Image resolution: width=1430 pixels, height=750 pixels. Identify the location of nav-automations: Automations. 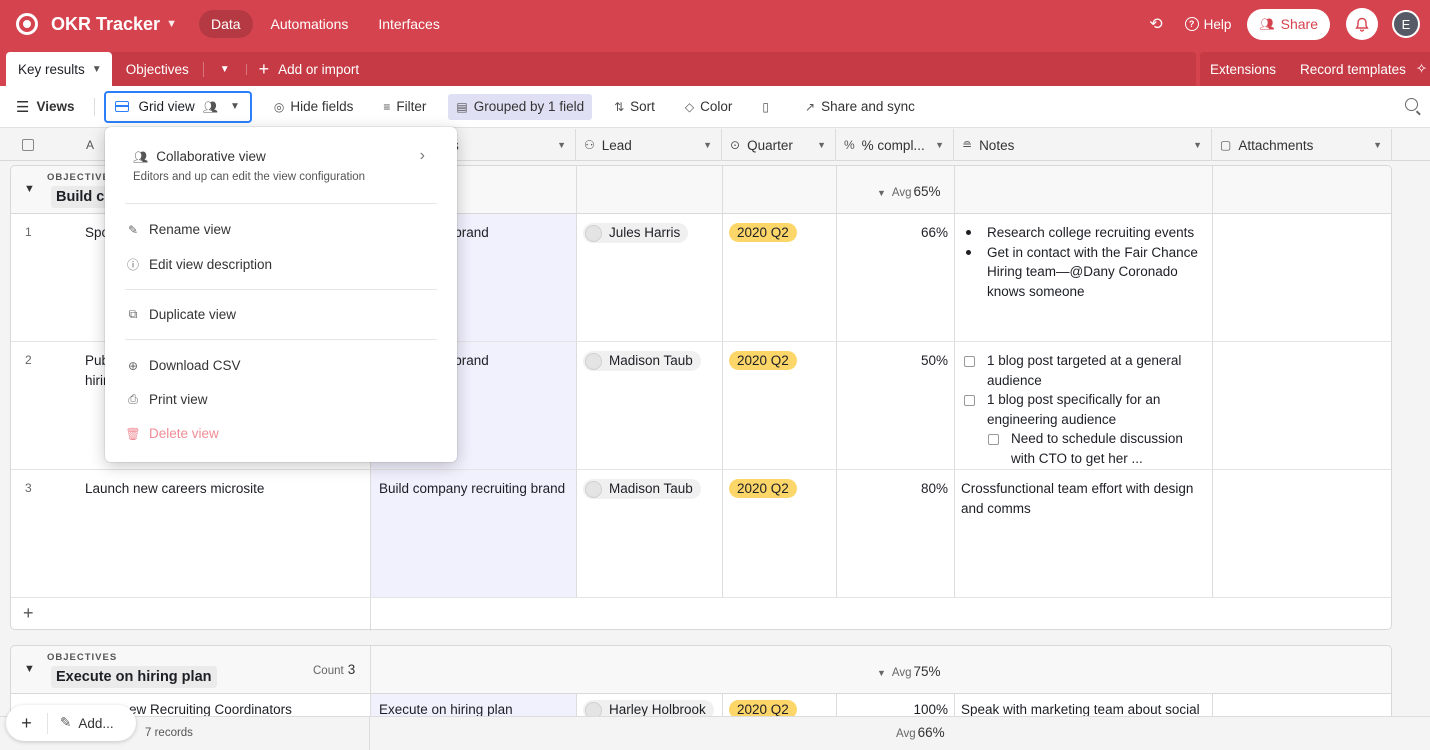
(309, 24).